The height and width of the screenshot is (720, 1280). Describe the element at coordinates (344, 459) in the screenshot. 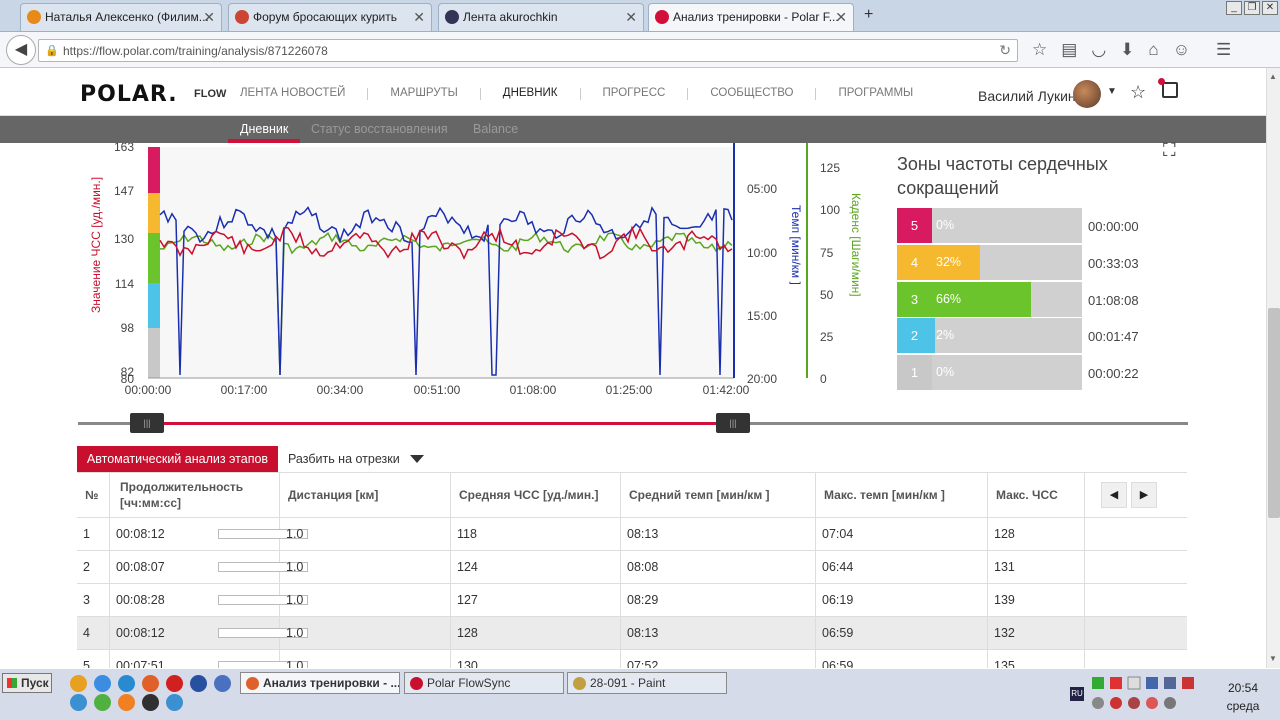

I see `split-label: Разбить на отрезки` at that location.